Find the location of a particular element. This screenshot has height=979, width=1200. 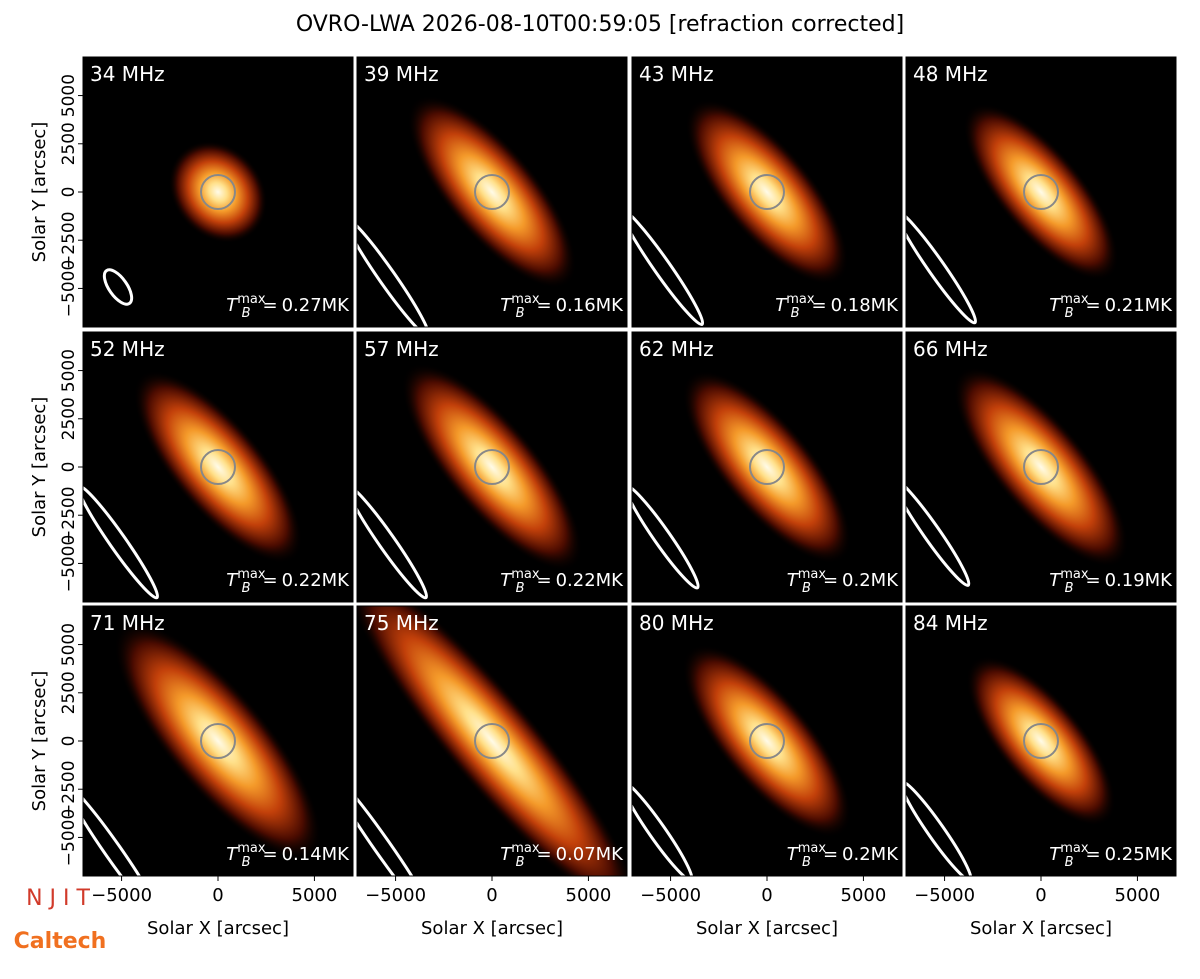

panel: 57 MHz Tmax B = 0.22MK is located at coordinates (492, 467).